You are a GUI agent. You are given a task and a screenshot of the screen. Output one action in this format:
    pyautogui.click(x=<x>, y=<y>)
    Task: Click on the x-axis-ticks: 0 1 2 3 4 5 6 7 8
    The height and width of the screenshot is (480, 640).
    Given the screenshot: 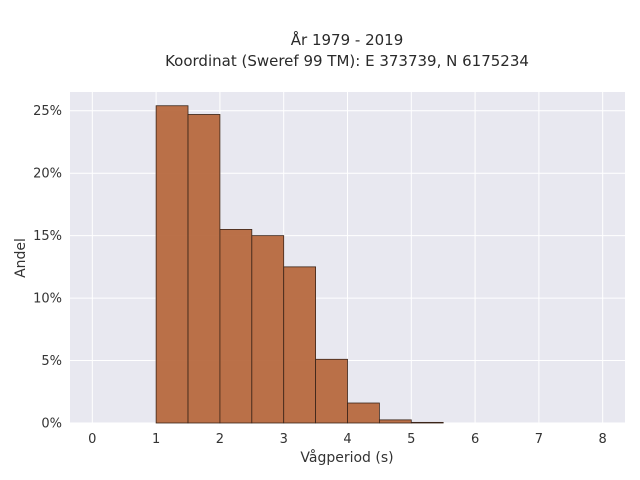 What is the action you would take?
    pyautogui.click(x=347, y=439)
    